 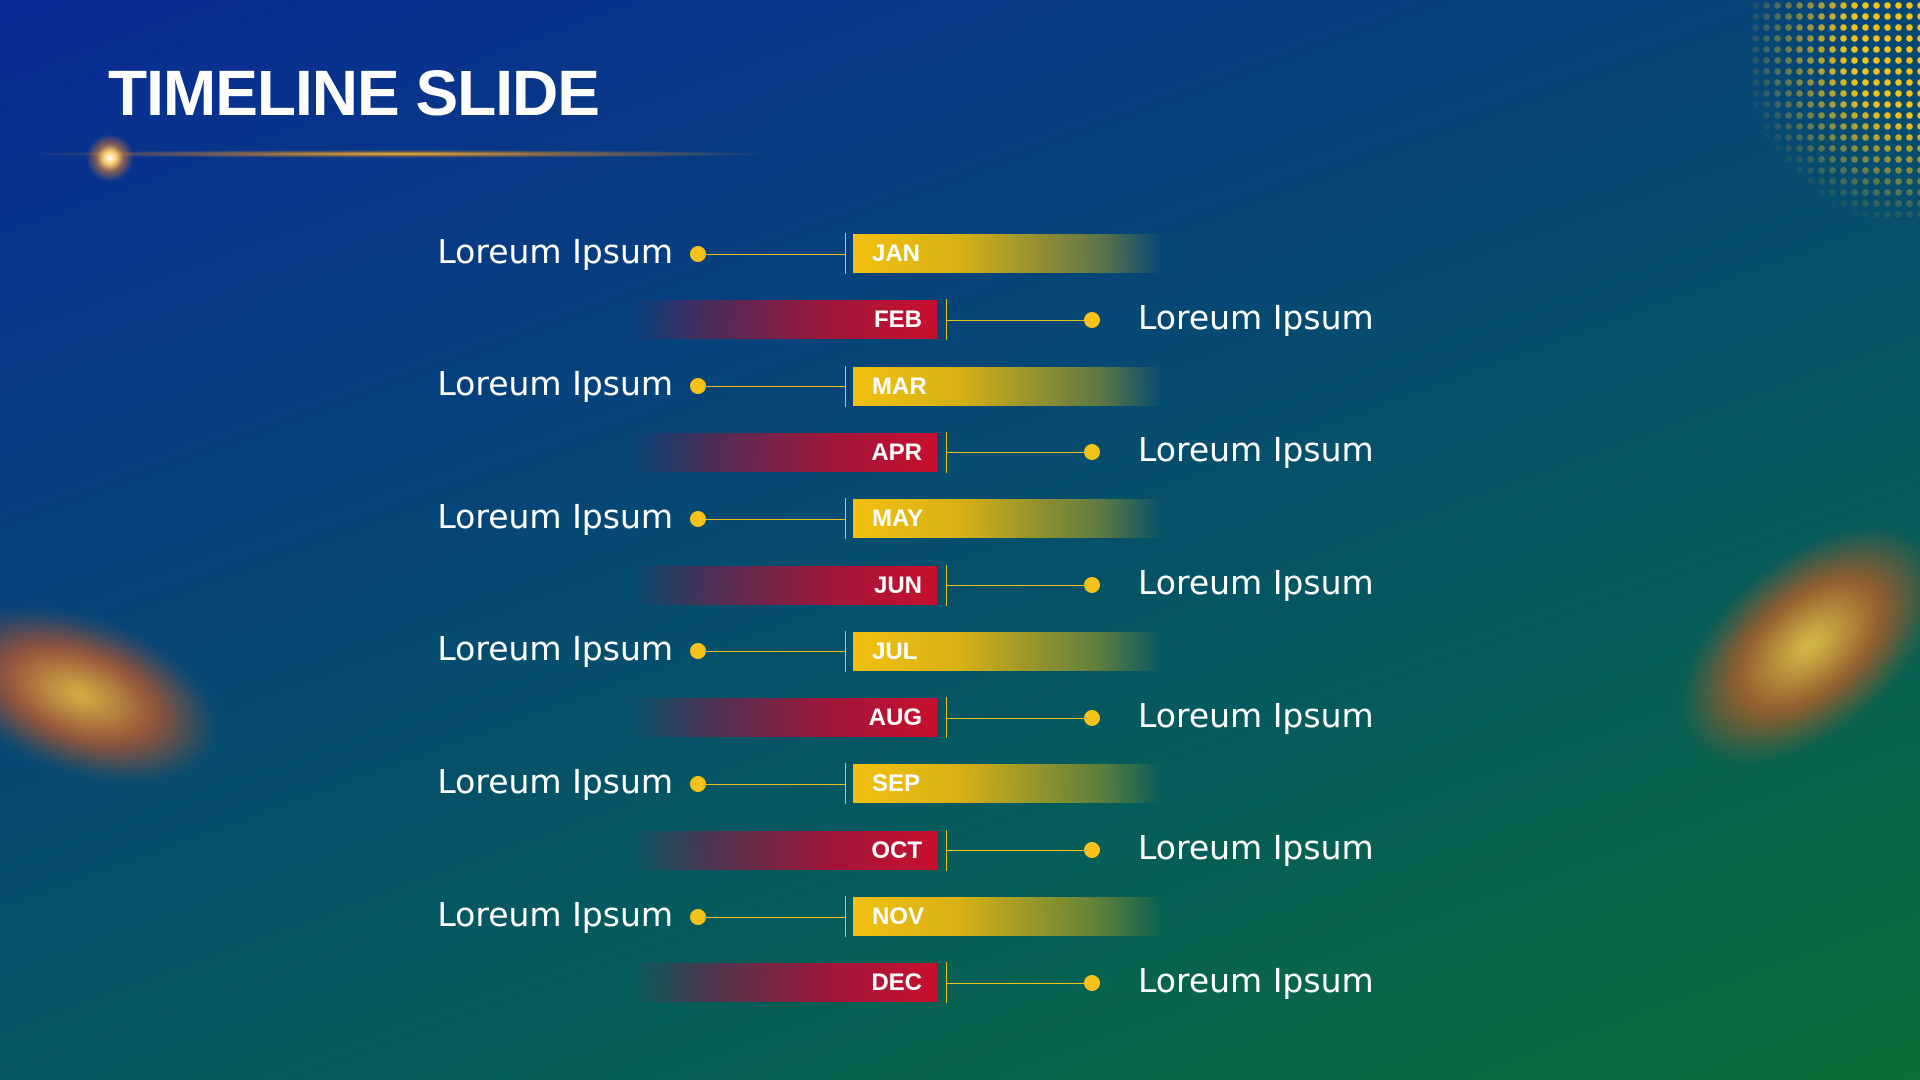 What do you see at coordinates (898, 320) in the screenshot?
I see `month-label: FEB` at bounding box center [898, 320].